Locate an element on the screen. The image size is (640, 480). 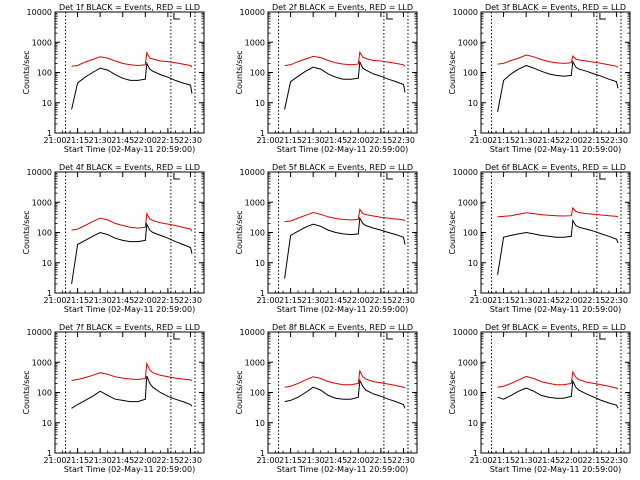
plot-title: Det 2f BLACK = Events, RED = LLD is located at coordinates (342, 7).